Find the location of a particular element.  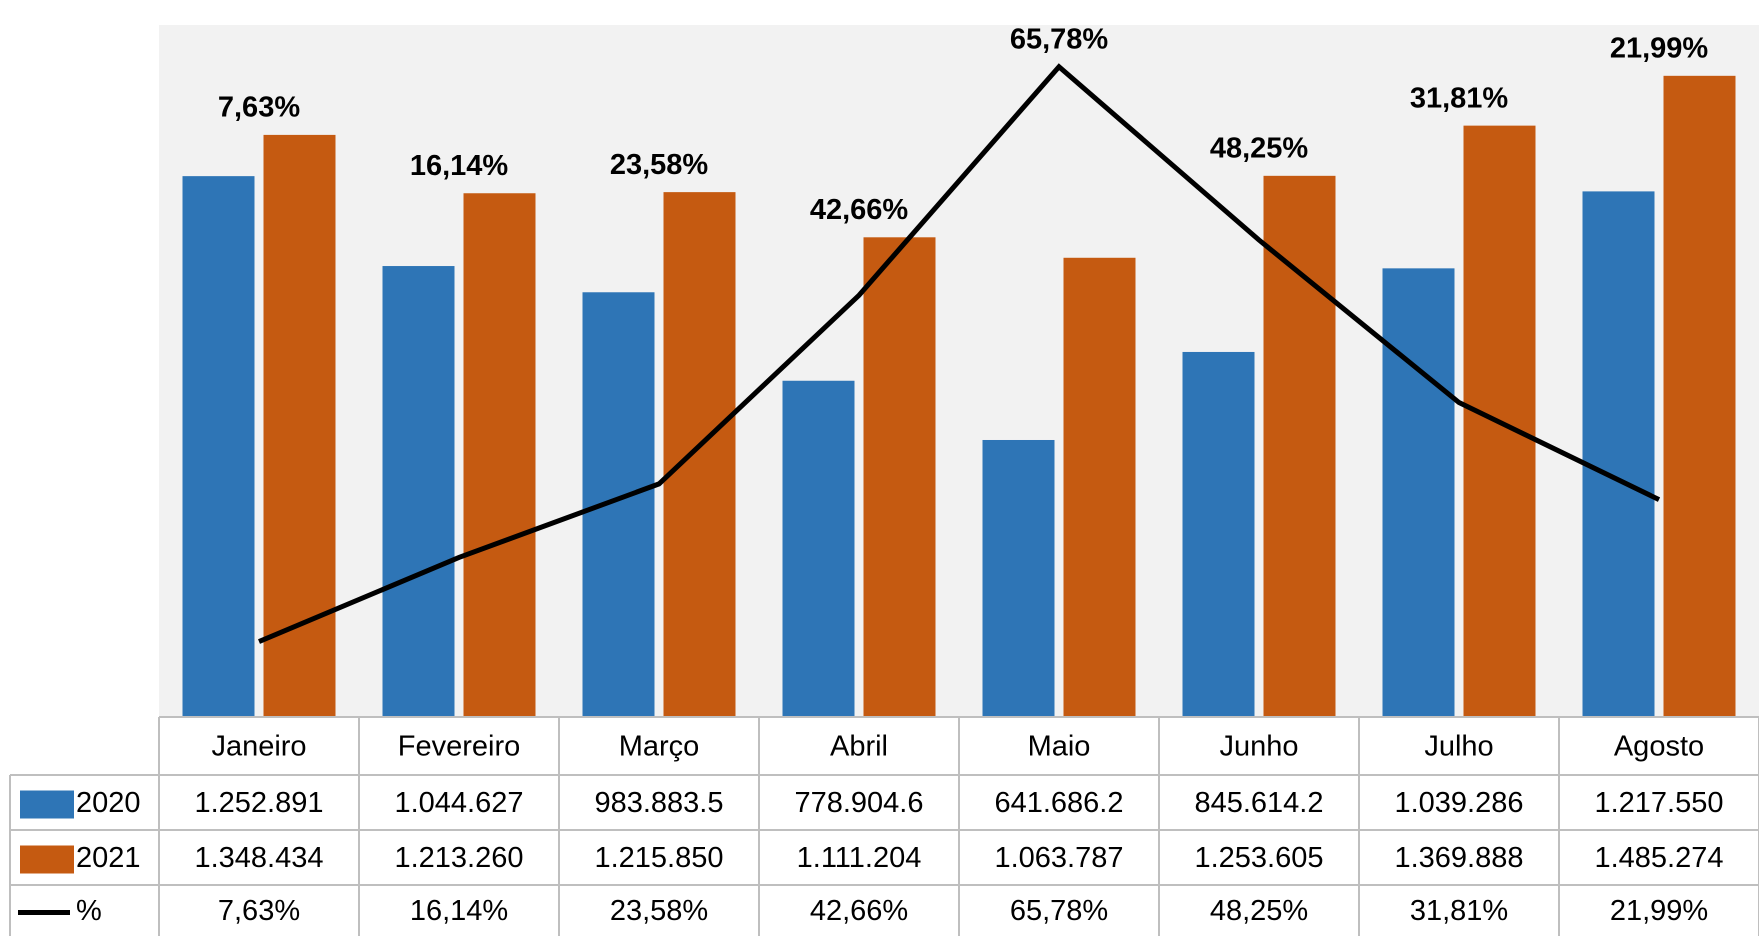

table-cell: 1.213.260 is located at coordinates (458, 858).